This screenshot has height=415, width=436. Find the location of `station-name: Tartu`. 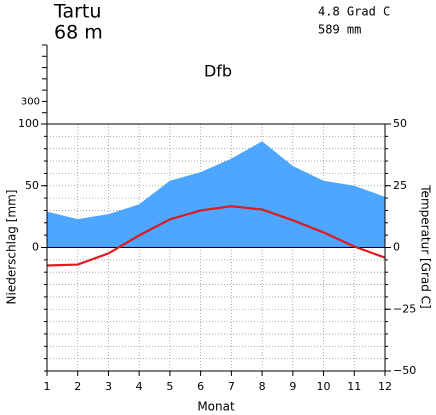

station-name: Tartu is located at coordinates (77, 12).